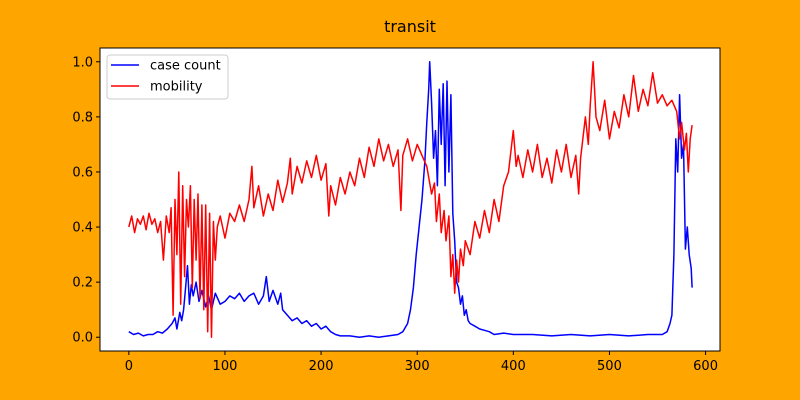  Describe the element at coordinates (82, 117) in the screenshot. I see `y-tick-label: 0.8` at that location.